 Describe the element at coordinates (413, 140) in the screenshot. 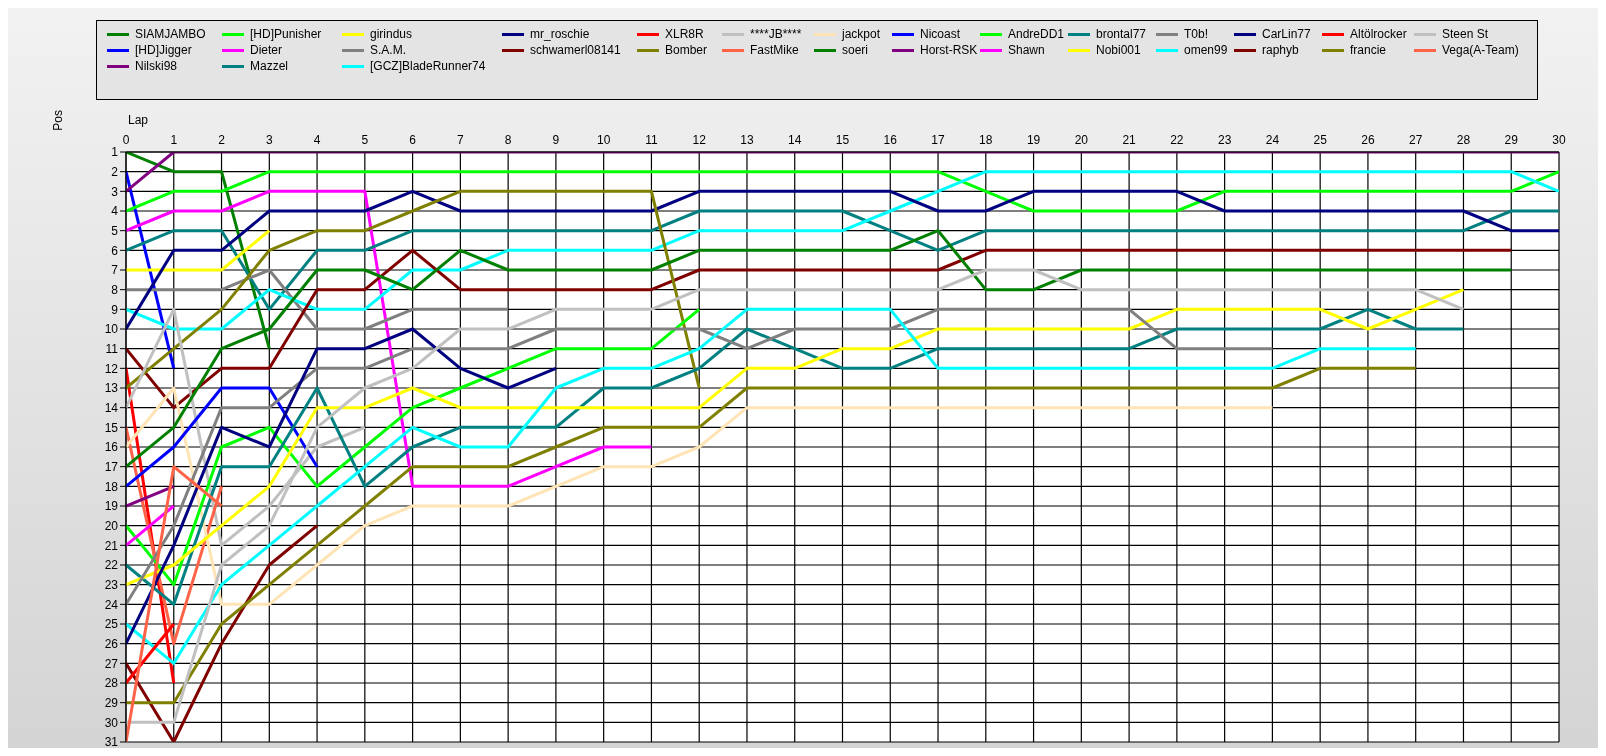

I see `x-tick-label: 6` at that location.